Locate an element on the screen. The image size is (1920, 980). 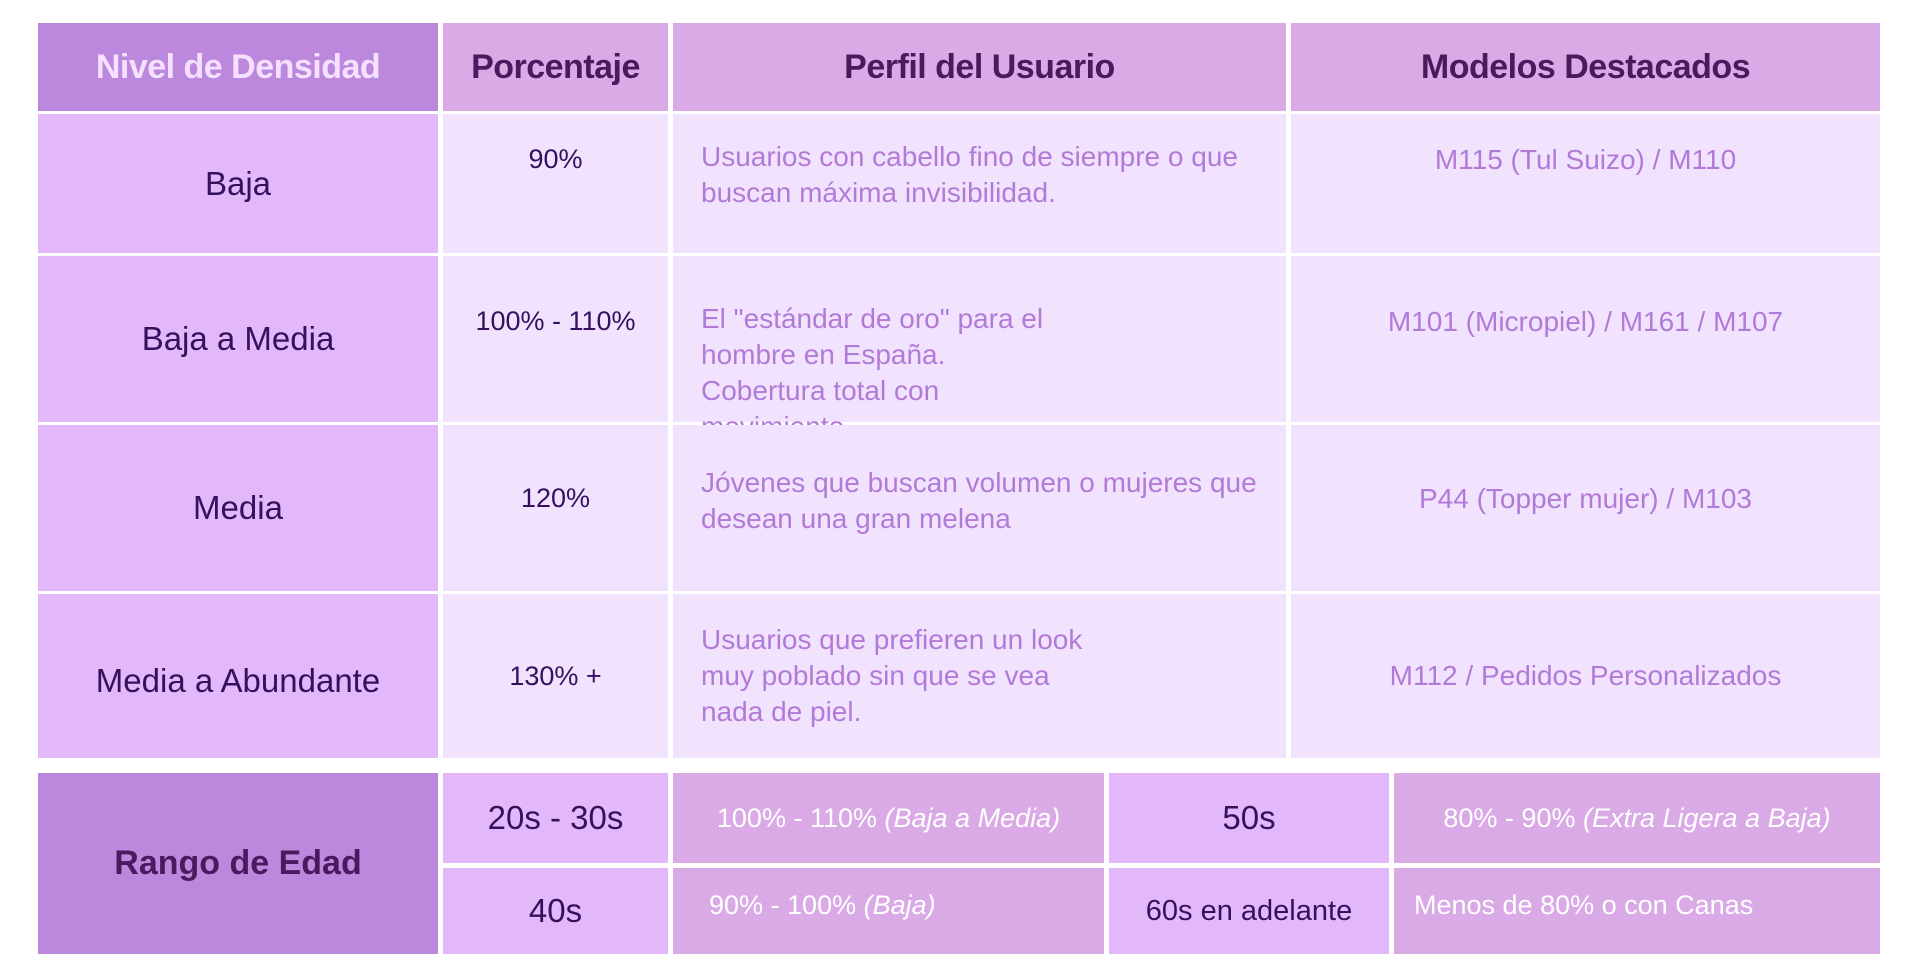
row-porcentaje: 100% - 110% is located at coordinates (555, 339).